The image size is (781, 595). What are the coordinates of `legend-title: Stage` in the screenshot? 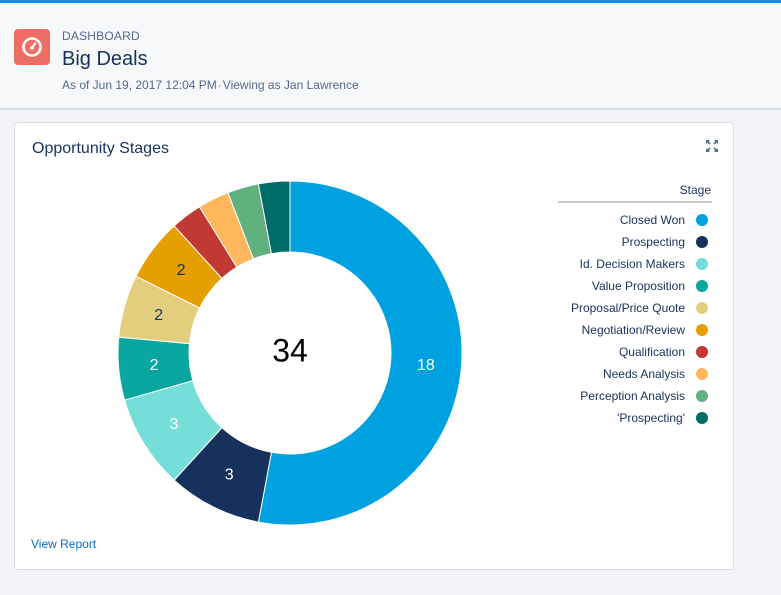 It's located at (635, 193).